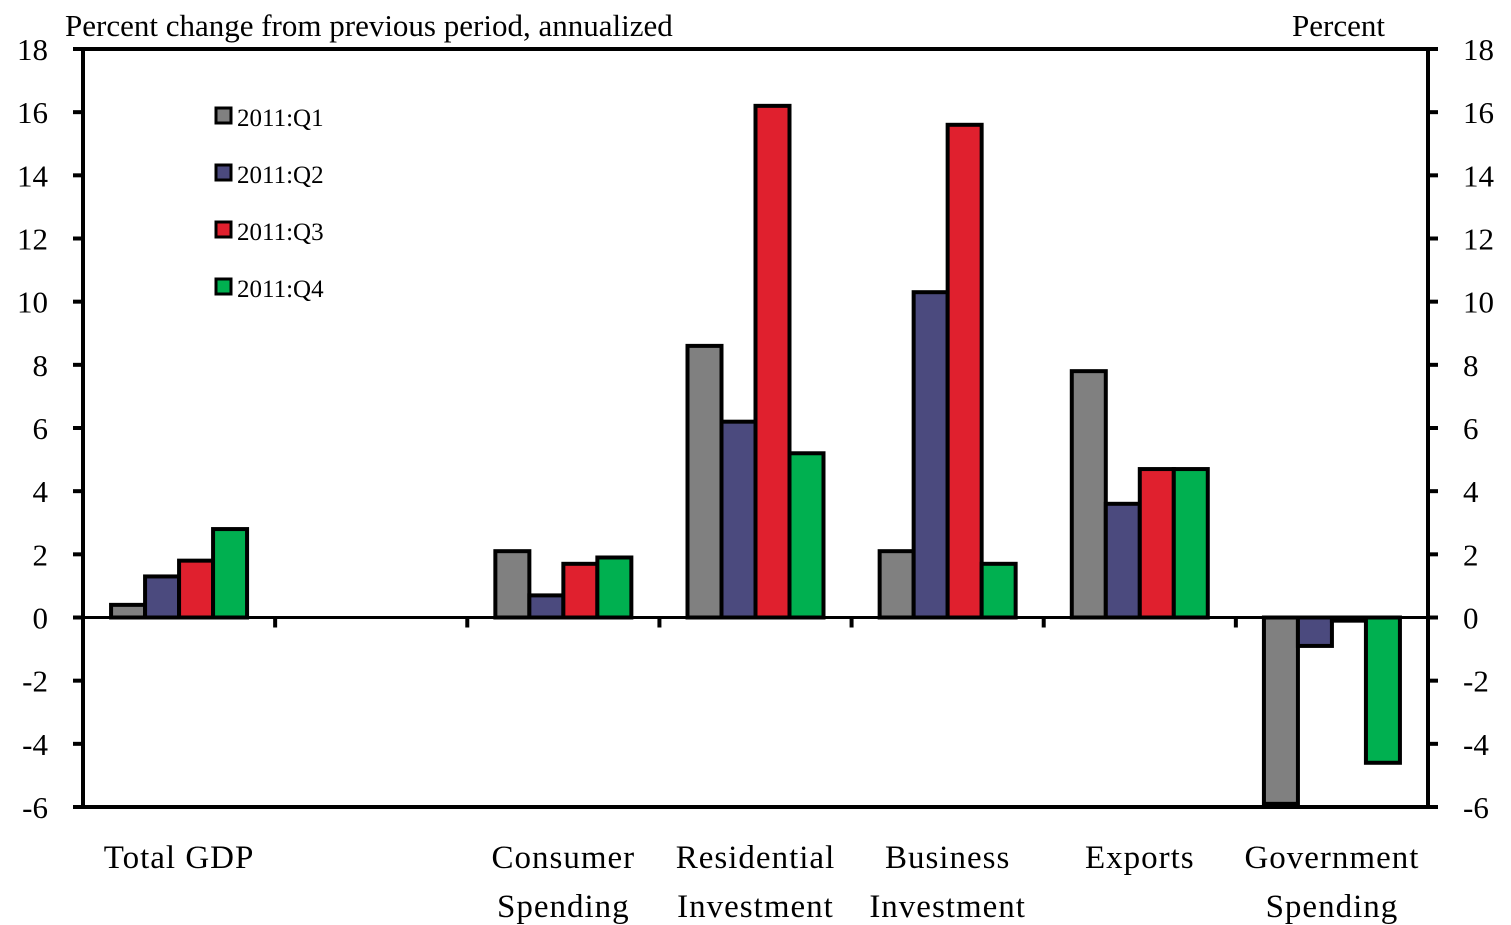  What do you see at coordinates (1471, 491) in the screenshot?
I see `y-tick-label-right: 4` at bounding box center [1471, 491].